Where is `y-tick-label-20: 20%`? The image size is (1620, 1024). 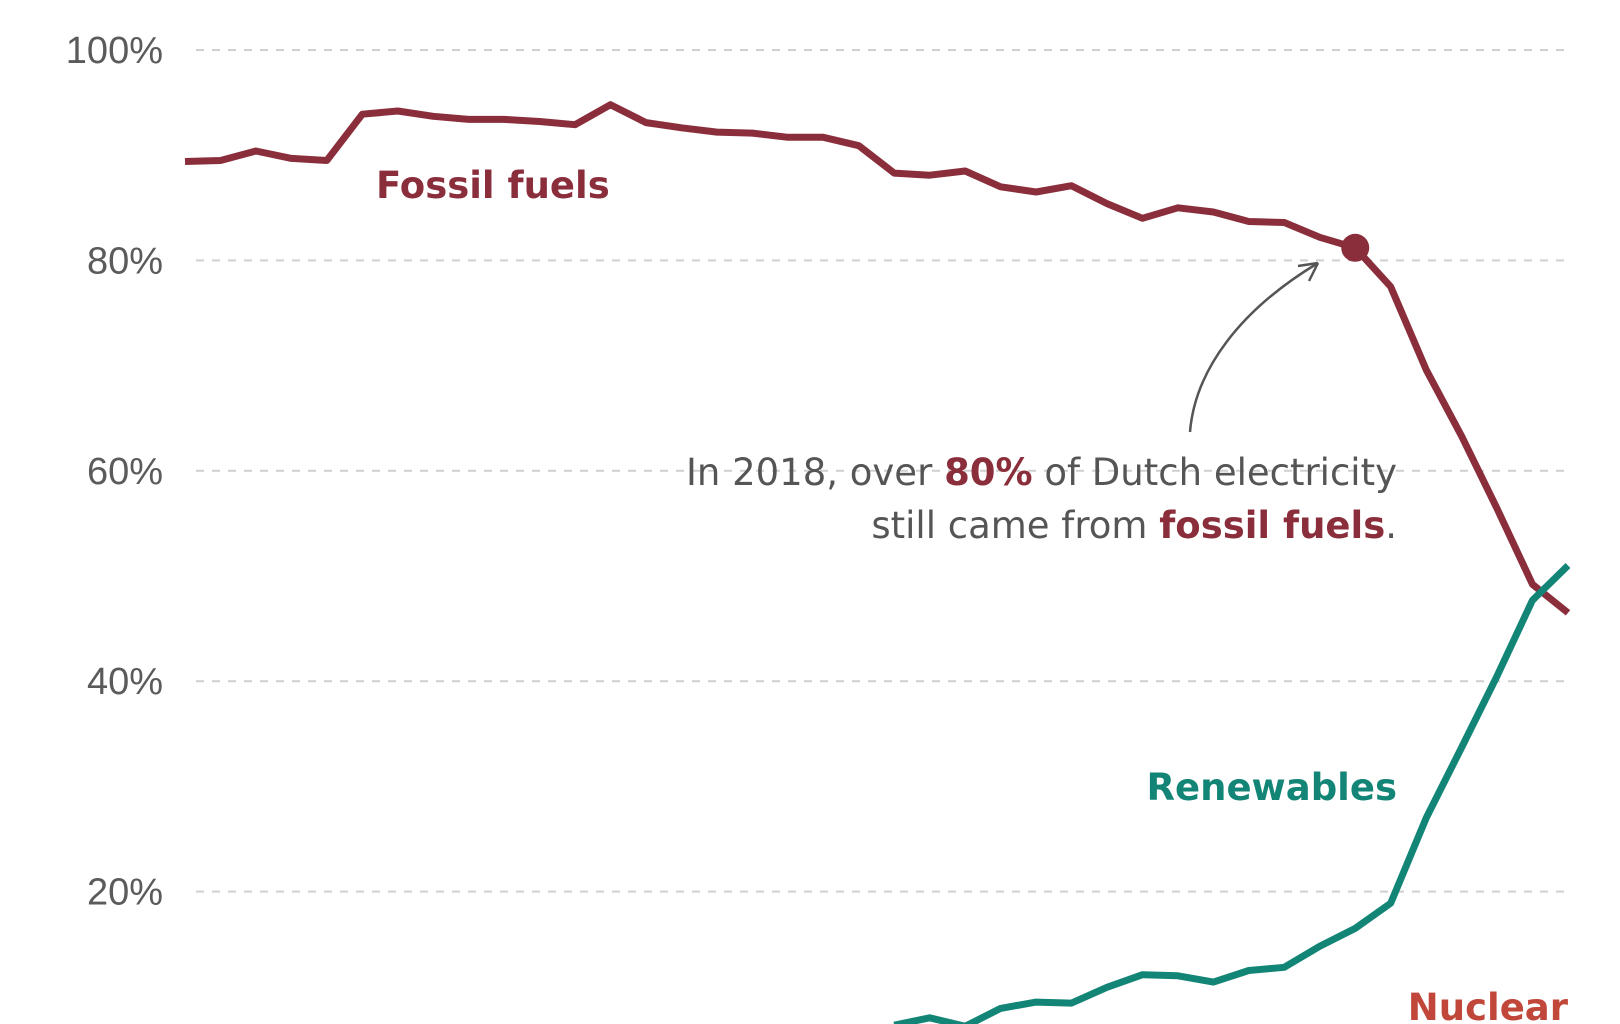 y-tick-label-20: 20% is located at coordinates (125, 893).